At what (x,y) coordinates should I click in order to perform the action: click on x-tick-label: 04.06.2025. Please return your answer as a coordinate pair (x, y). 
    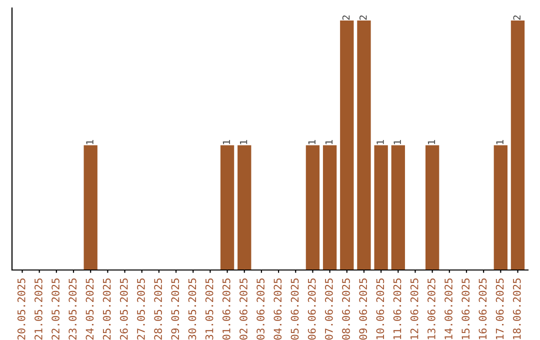
    Looking at the image, I should click on (278, 309).